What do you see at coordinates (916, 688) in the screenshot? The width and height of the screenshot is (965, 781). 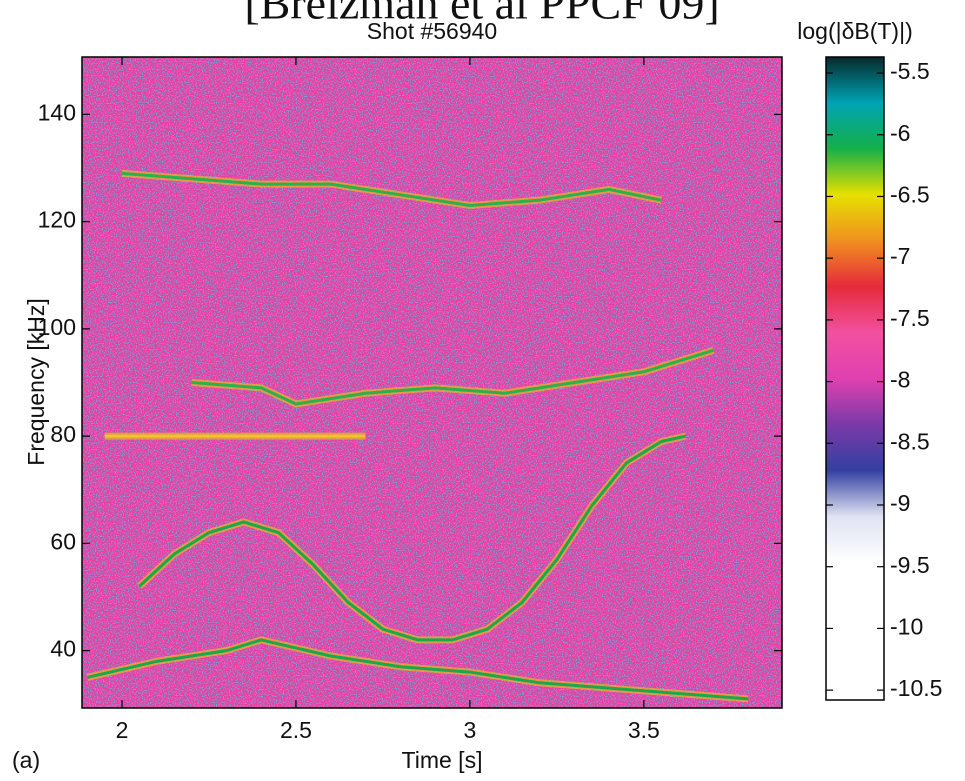 I see `colorbar-tick-label: -10.5` at bounding box center [916, 688].